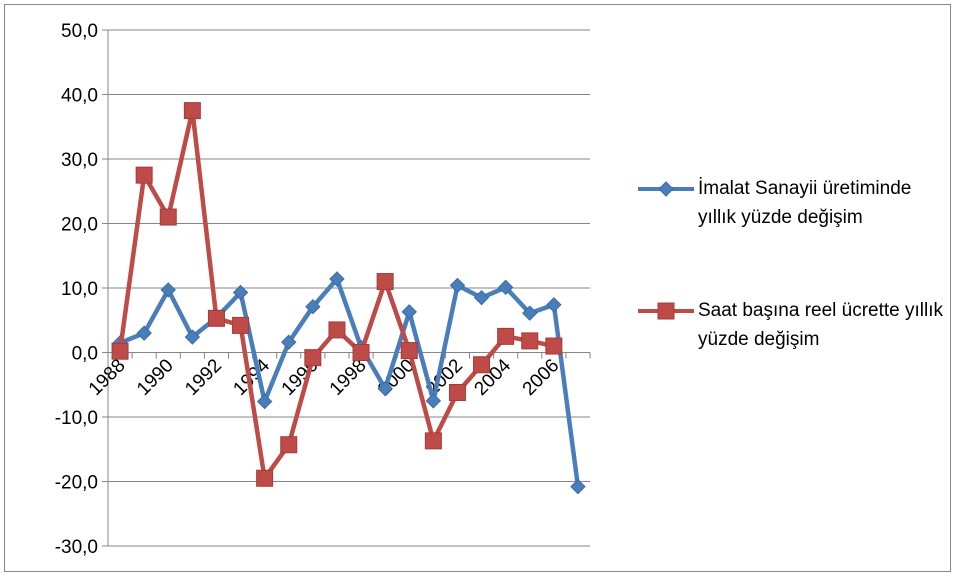  What do you see at coordinates (666, 189) in the screenshot?
I see `legend-diamond-marker-icon` at bounding box center [666, 189].